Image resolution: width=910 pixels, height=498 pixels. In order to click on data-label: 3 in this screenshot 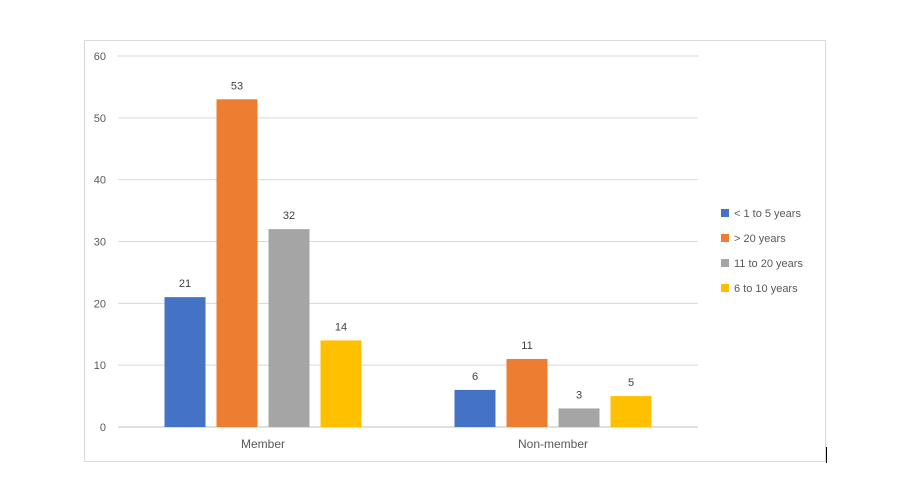, I will do `click(579, 395)`.